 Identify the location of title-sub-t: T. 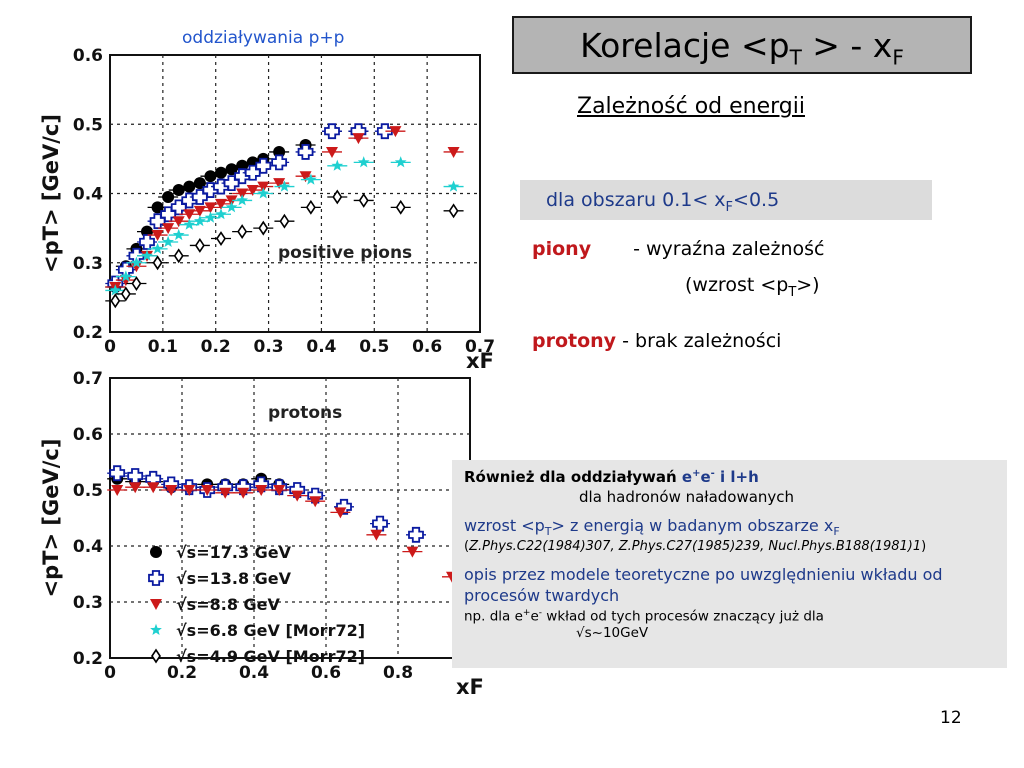
(795, 57).